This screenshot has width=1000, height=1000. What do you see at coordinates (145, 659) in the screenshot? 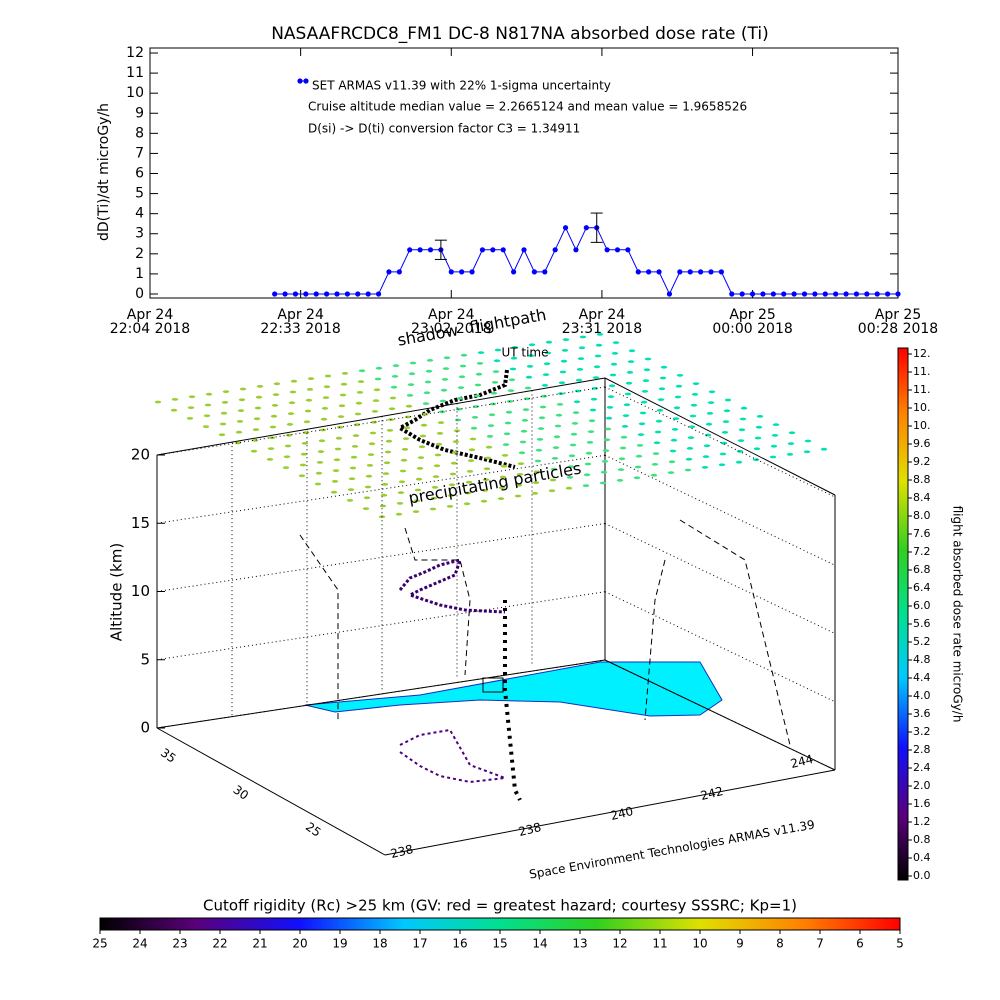
I see `z-tick-label: 5` at bounding box center [145, 659].